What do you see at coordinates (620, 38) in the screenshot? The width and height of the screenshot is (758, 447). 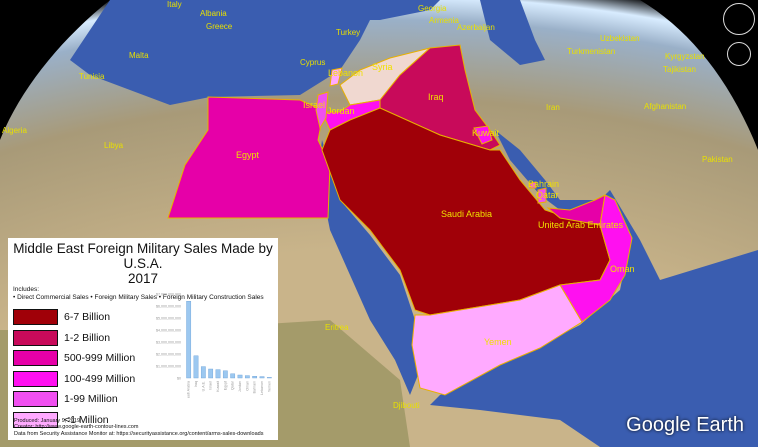 I see `label-uzbekistan: Uzbekistan` at bounding box center [620, 38].